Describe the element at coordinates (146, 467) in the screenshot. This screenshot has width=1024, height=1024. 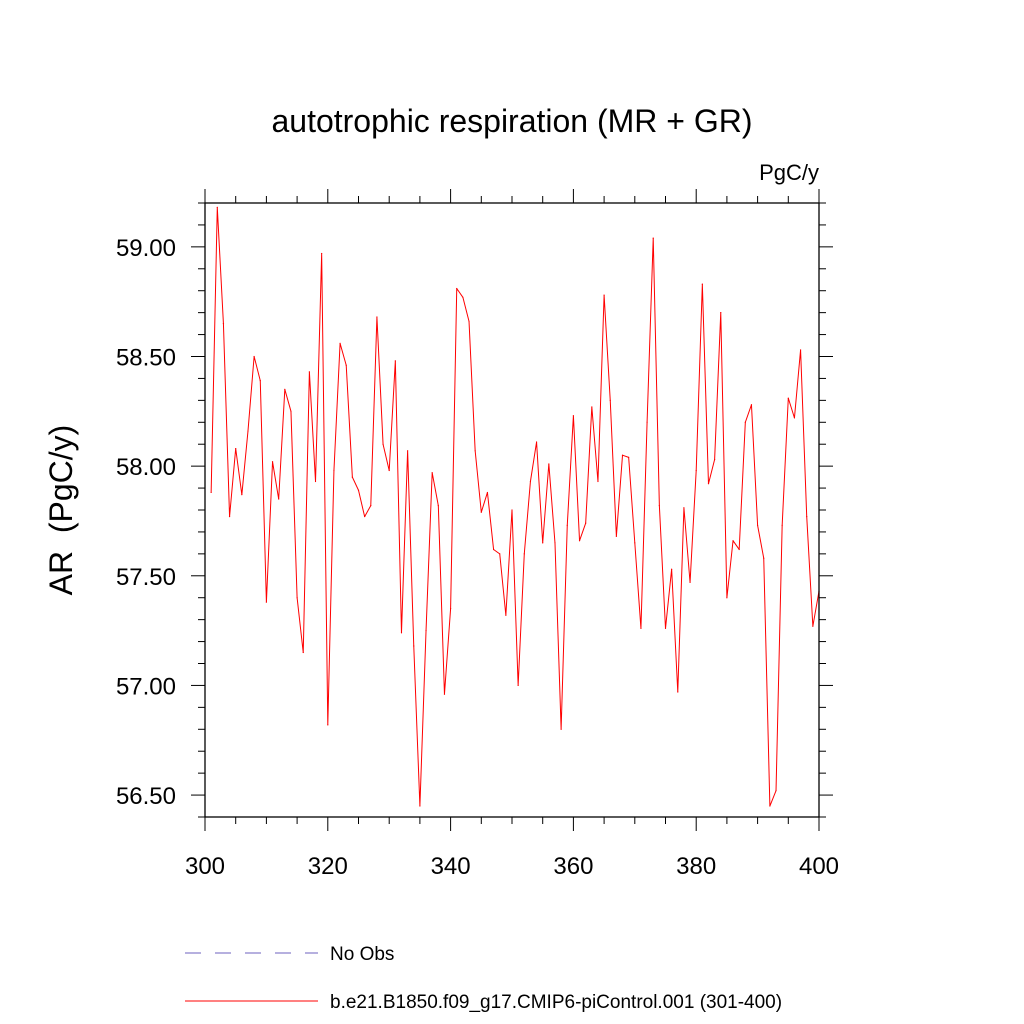
I see `y-tick-label: 58.00` at that location.